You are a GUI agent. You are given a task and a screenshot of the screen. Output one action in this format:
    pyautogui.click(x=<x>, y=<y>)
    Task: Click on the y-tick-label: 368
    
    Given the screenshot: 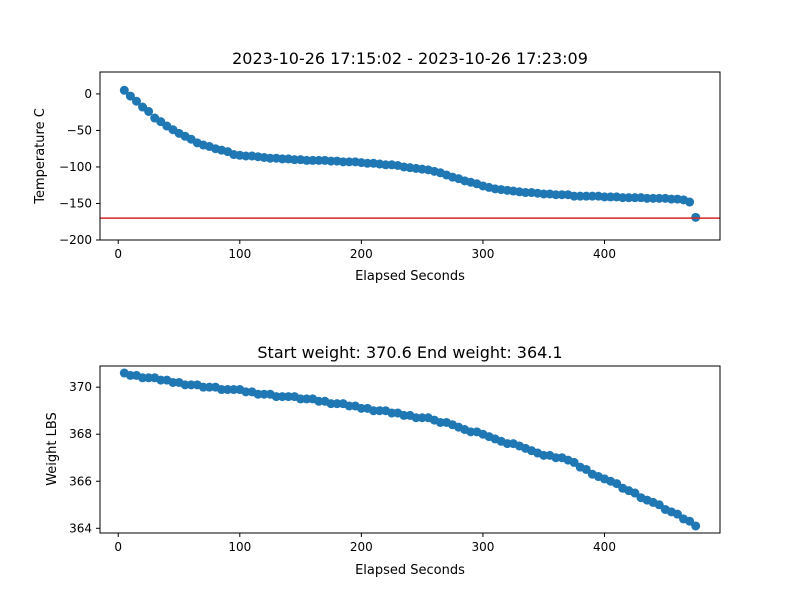 What is the action you would take?
    pyautogui.click(x=80, y=434)
    